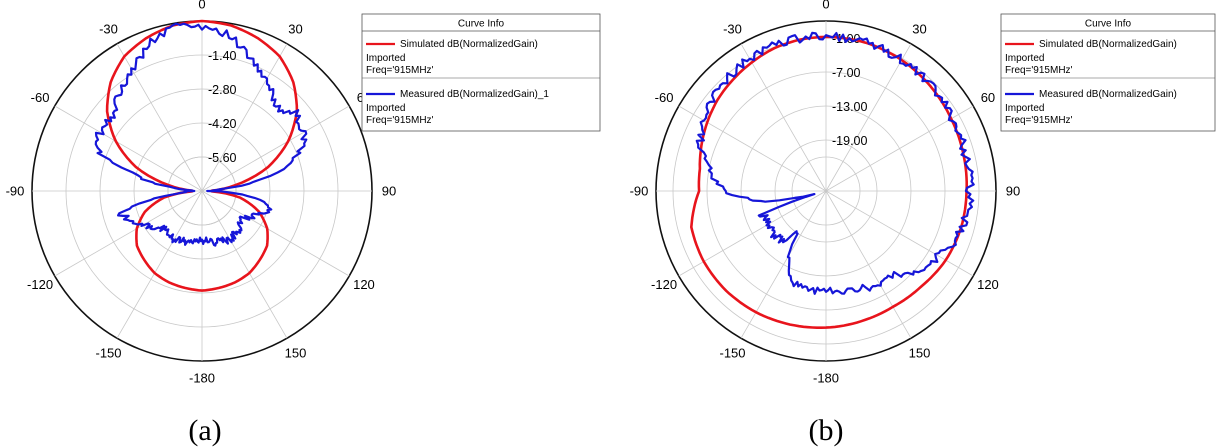 The width and height of the screenshot is (1217, 448). What do you see at coordinates (222, 158) in the screenshot?
I see `radial-tick-label: -5.60` at bounding box center [222, 158].